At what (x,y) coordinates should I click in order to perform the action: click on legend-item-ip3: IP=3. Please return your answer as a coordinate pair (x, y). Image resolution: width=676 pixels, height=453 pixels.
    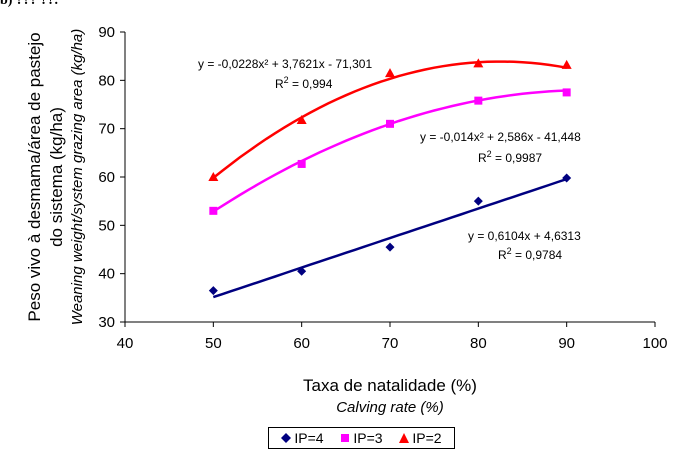
    Looking at the image, I should click on (361, 438).